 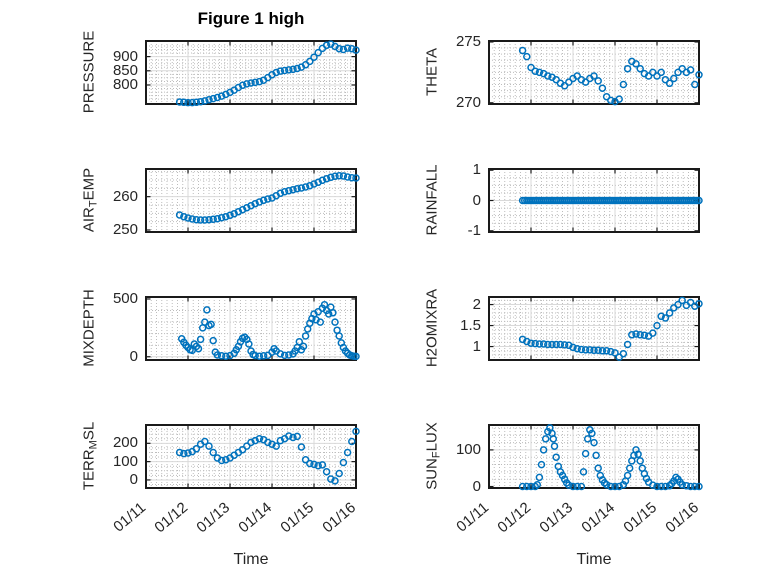 What do you see at coordinates (125, 56) in the screenshot?
I see `y-tick-label: 900` at bounding box center [125, 56].